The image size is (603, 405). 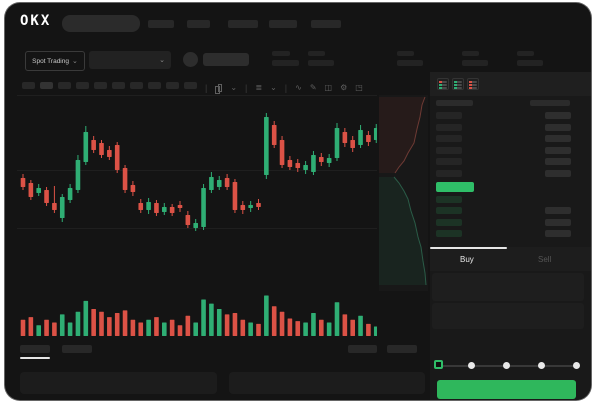 What do you see at coordinates (328, 87) in the screenshot?
I see `camera-icon: ◫` at bounding box center [328, 87].